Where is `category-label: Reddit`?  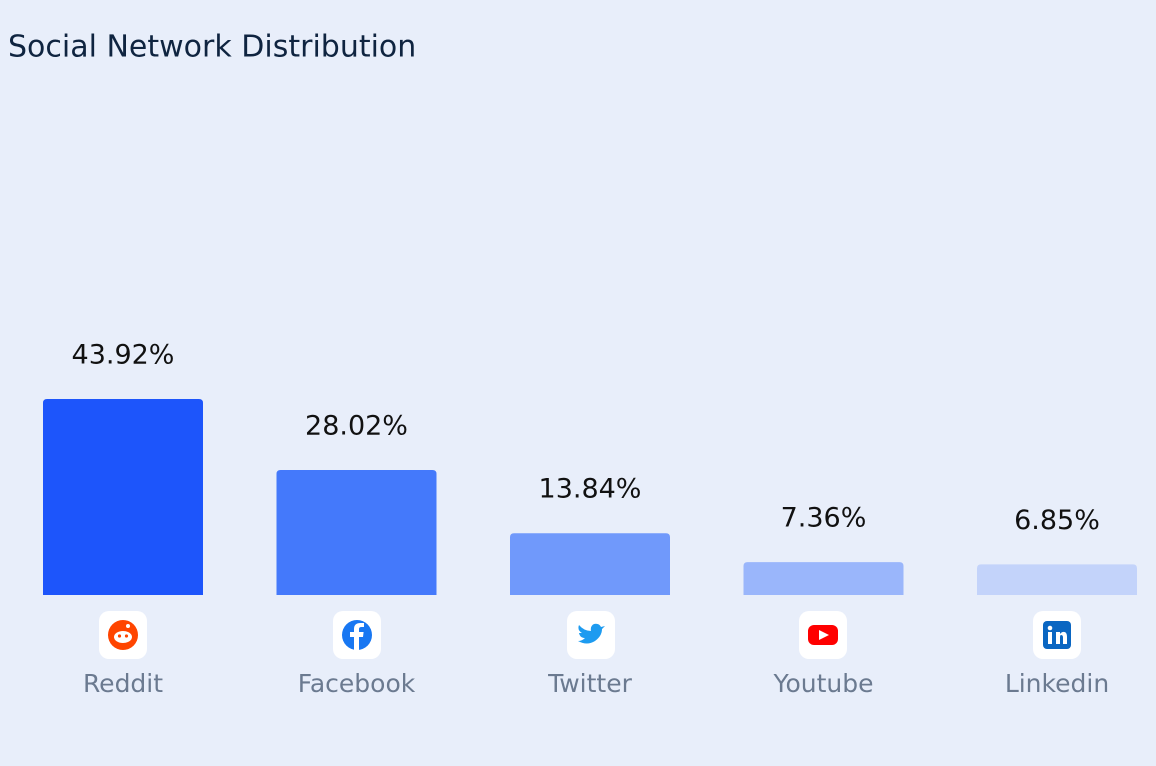
category-label: Reddit is located at coordinates (123, 683).